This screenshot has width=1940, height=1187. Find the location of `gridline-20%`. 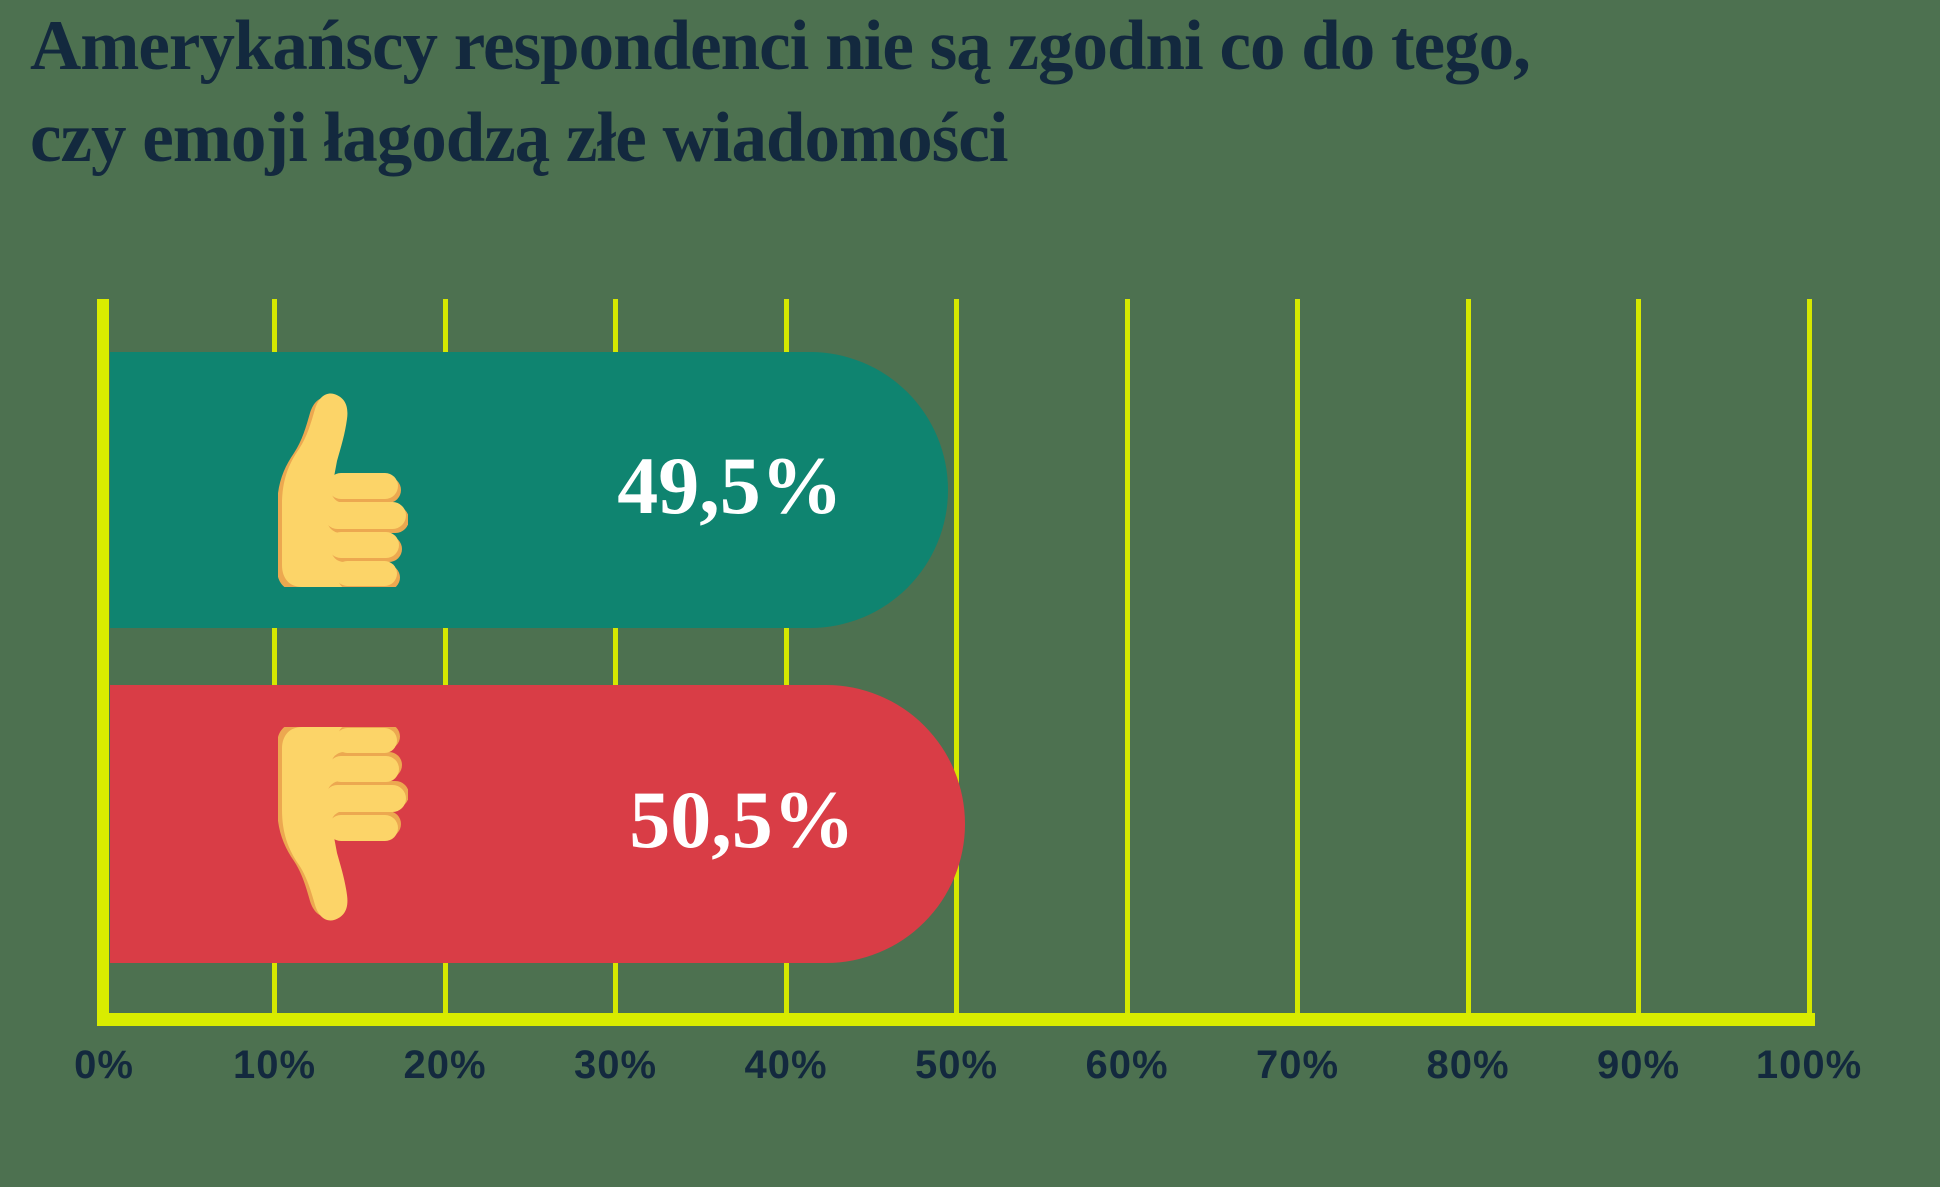

gridline-20% is located at coordinates (445, 656).